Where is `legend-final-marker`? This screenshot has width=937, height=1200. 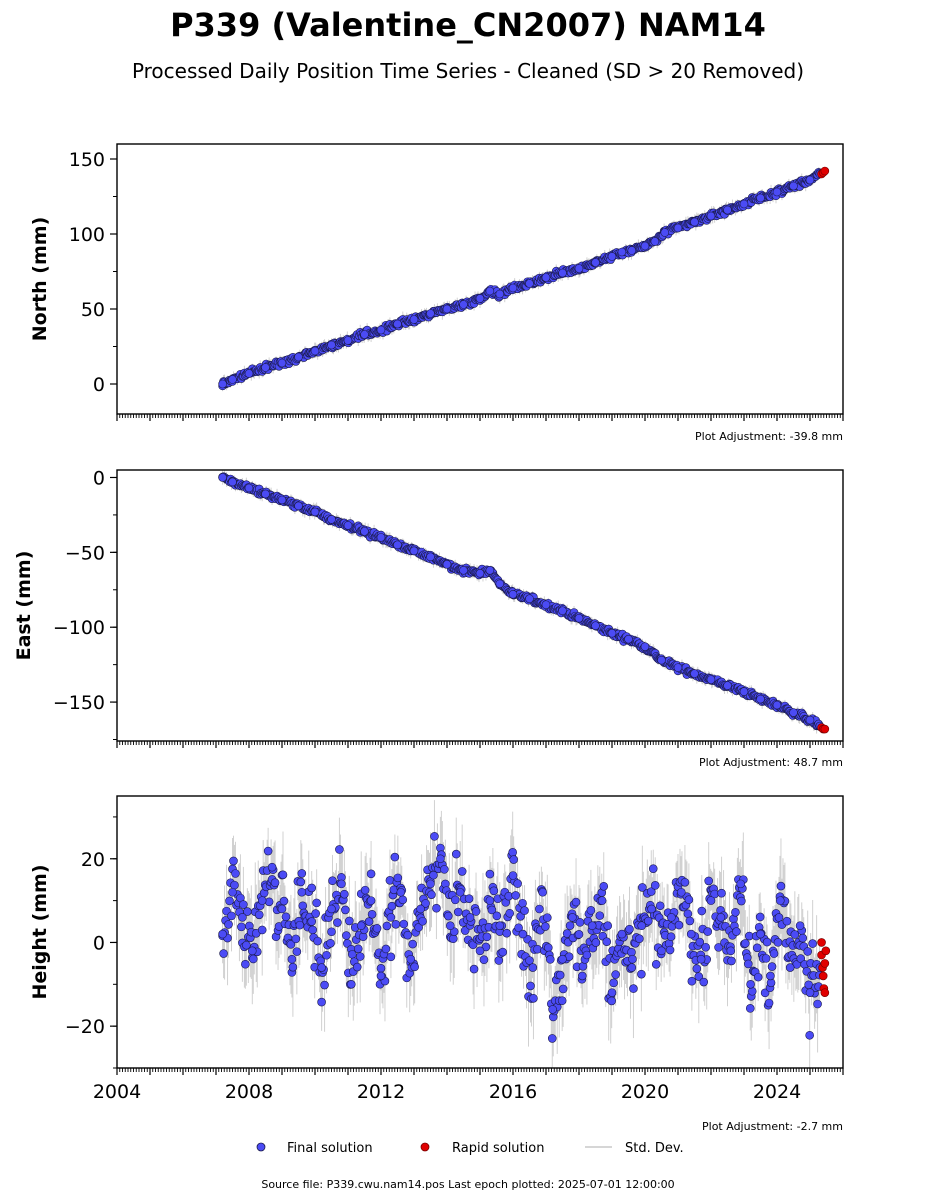 legend-final-marker is located at coordinates (261, 1147).